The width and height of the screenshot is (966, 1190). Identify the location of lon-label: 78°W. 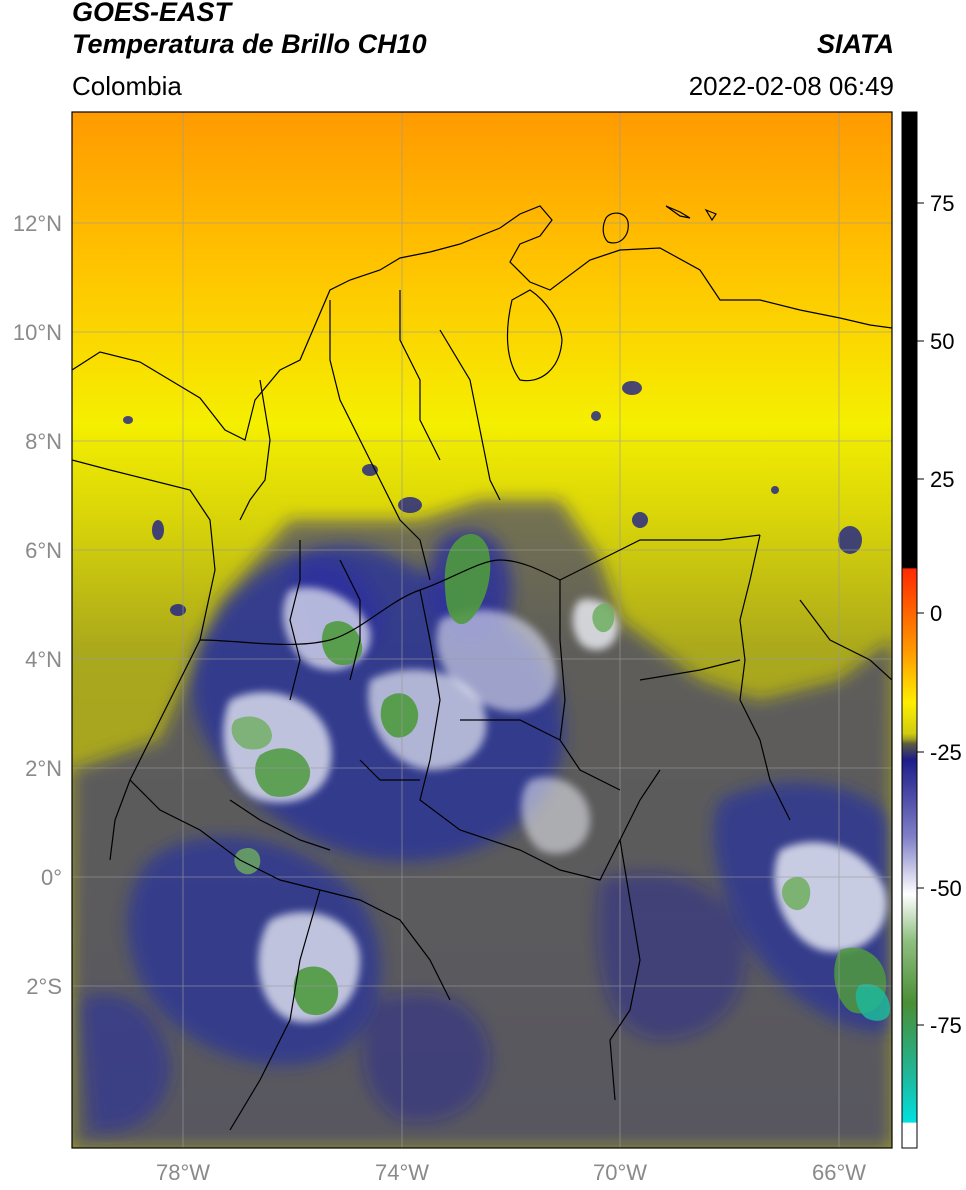
(183, 1172).